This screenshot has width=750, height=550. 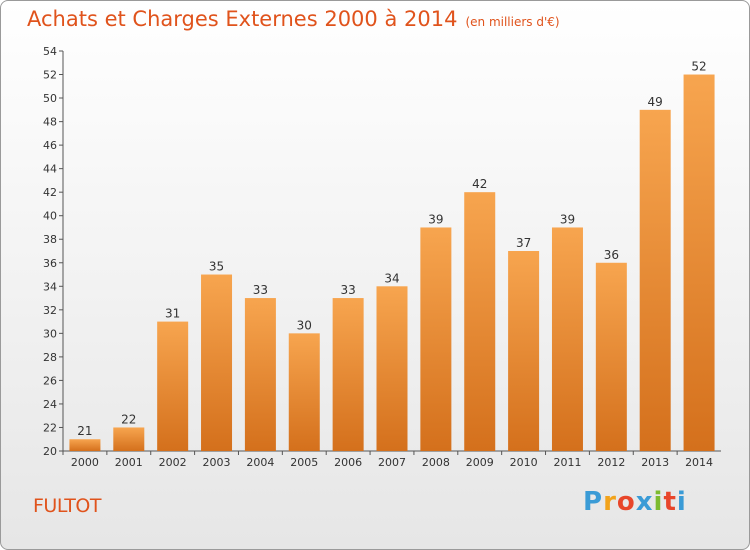 What do you see at coordinates (644, 502) in the screenshot?
I see `logo-letter: x` at bounding box center [644, 502].